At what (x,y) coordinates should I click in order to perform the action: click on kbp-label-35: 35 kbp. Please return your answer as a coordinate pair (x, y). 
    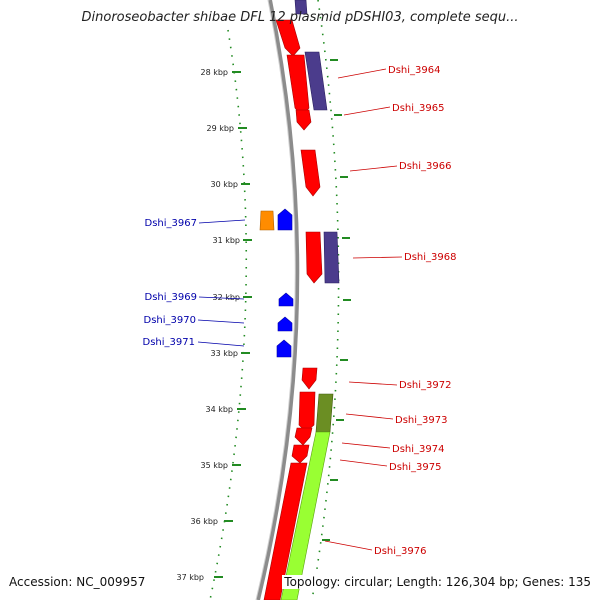
    Looking at the image, I should click on (214, 465).